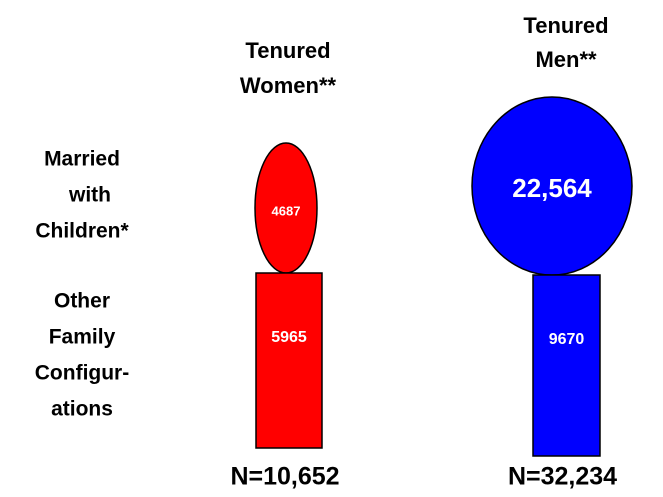 Image resolution: width=663 pixels, height=497 pixels. What do you see at coordinates (82, 301) in the screenshot?
I see `row-label: Other` at bounding box center [82, 301].